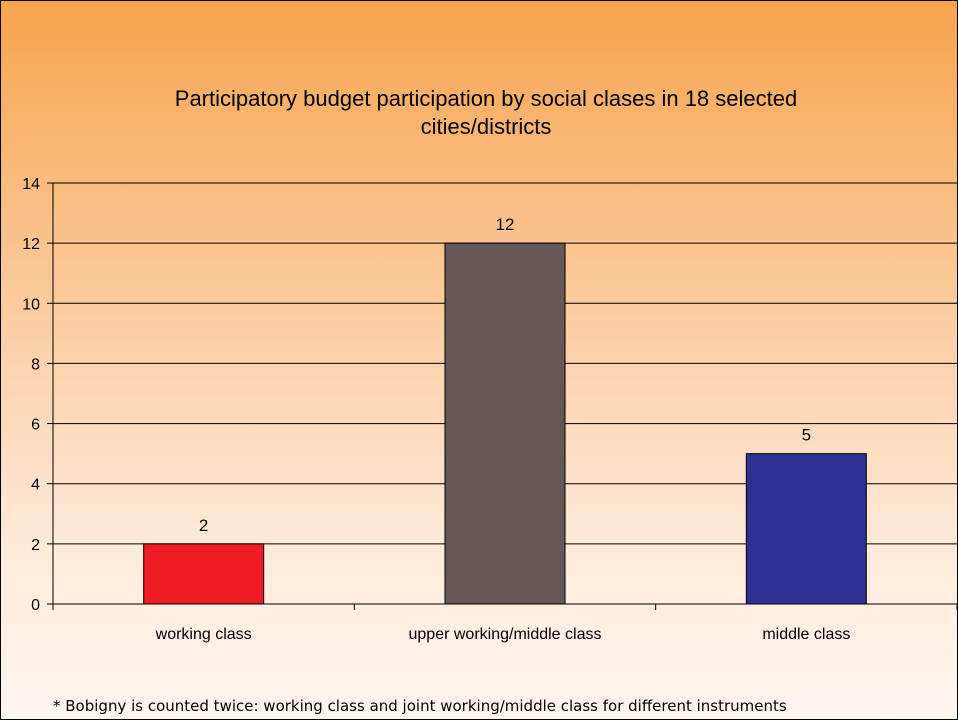 Image resolution: width=958 pixels, height=720 pixels. Describe the element at coordinates (203, 525) in the screenshot. I see `data-label: 2` at that location.